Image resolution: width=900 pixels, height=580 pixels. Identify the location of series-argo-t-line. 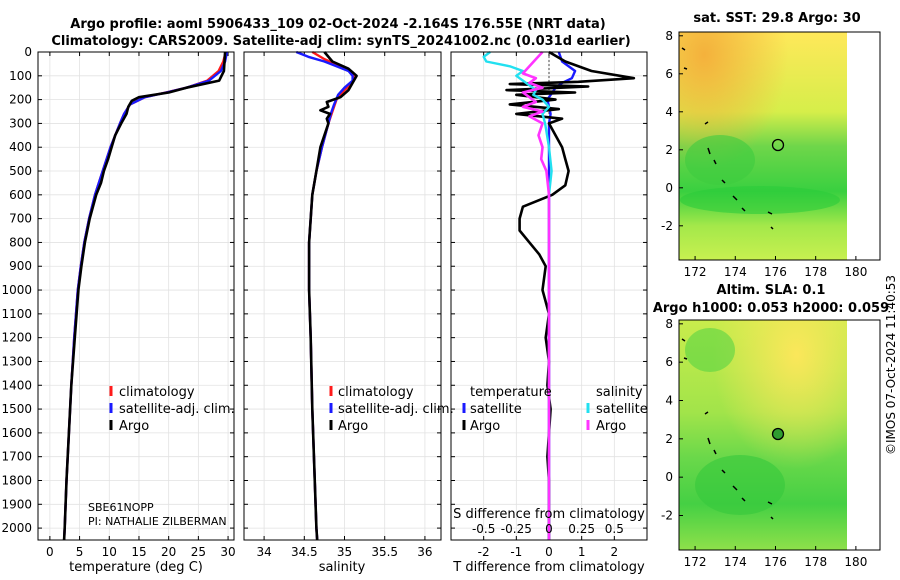
(570, 295).